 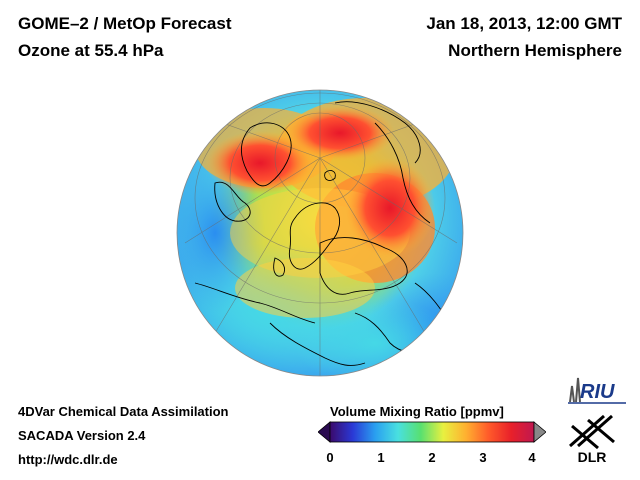 I want to click on colorbar-title: Volume Mixing Ratio [ppmv], so click(x=417, y=411).